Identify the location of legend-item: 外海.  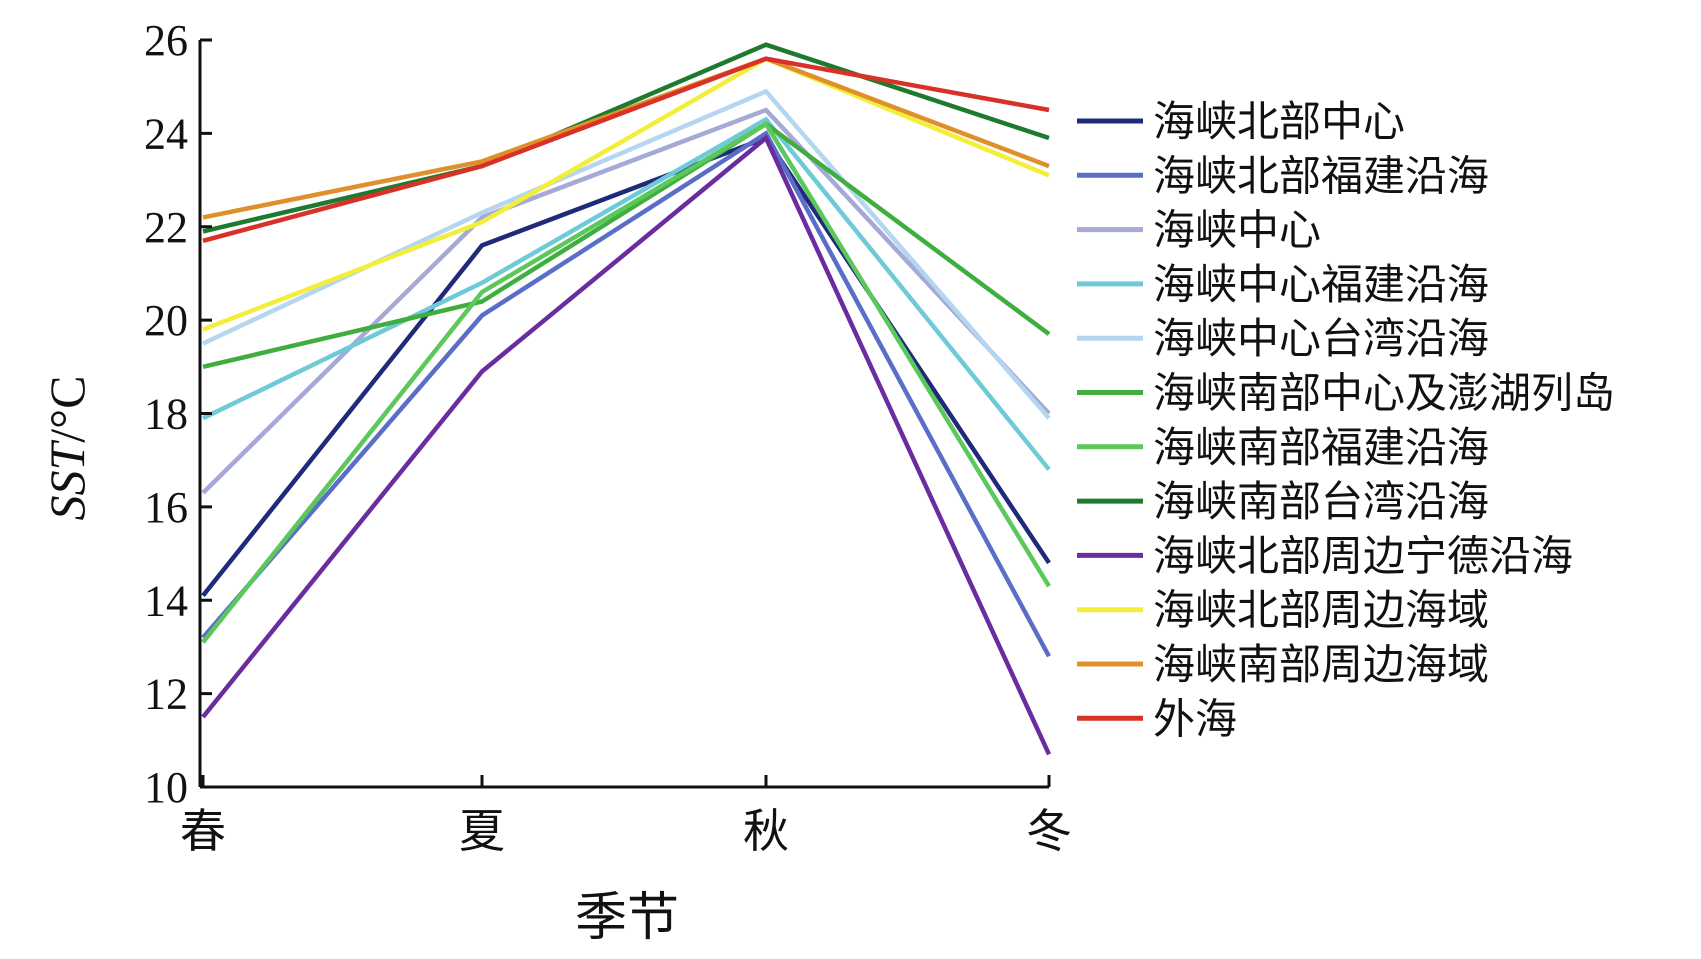
(1157, 718).